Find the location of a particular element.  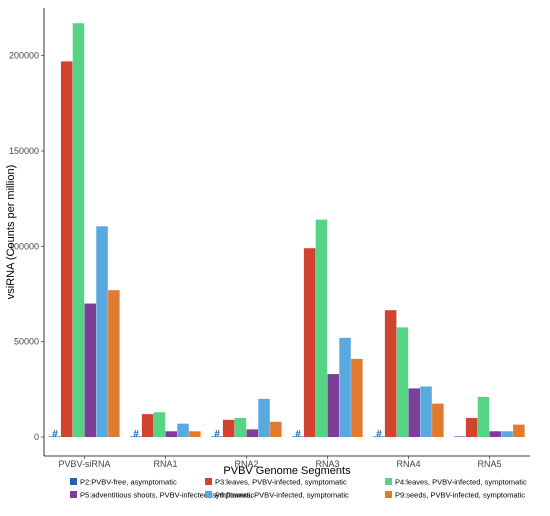

y-tick-label: 150000 is located at coordinates (24, 151).